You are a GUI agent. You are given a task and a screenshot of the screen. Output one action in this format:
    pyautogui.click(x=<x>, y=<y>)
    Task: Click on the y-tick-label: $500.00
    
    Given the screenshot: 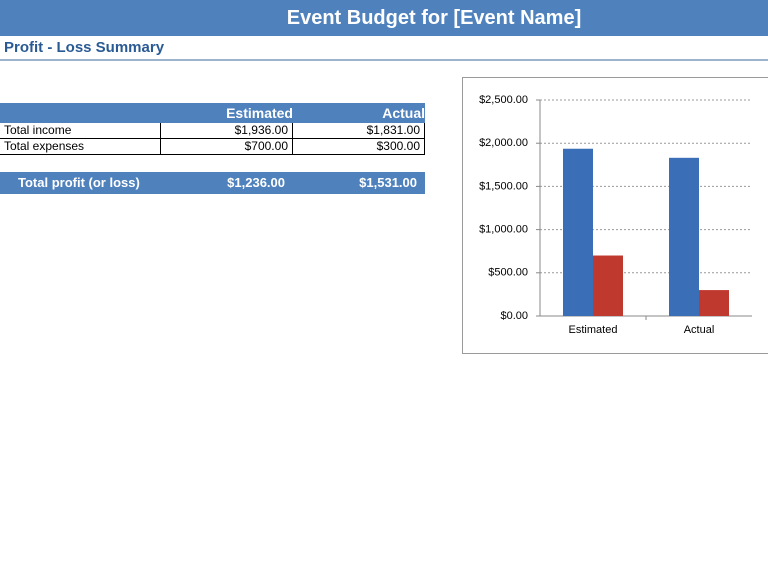 What is the action you would take?
    pyautogui.click(x=508, y=273)
    